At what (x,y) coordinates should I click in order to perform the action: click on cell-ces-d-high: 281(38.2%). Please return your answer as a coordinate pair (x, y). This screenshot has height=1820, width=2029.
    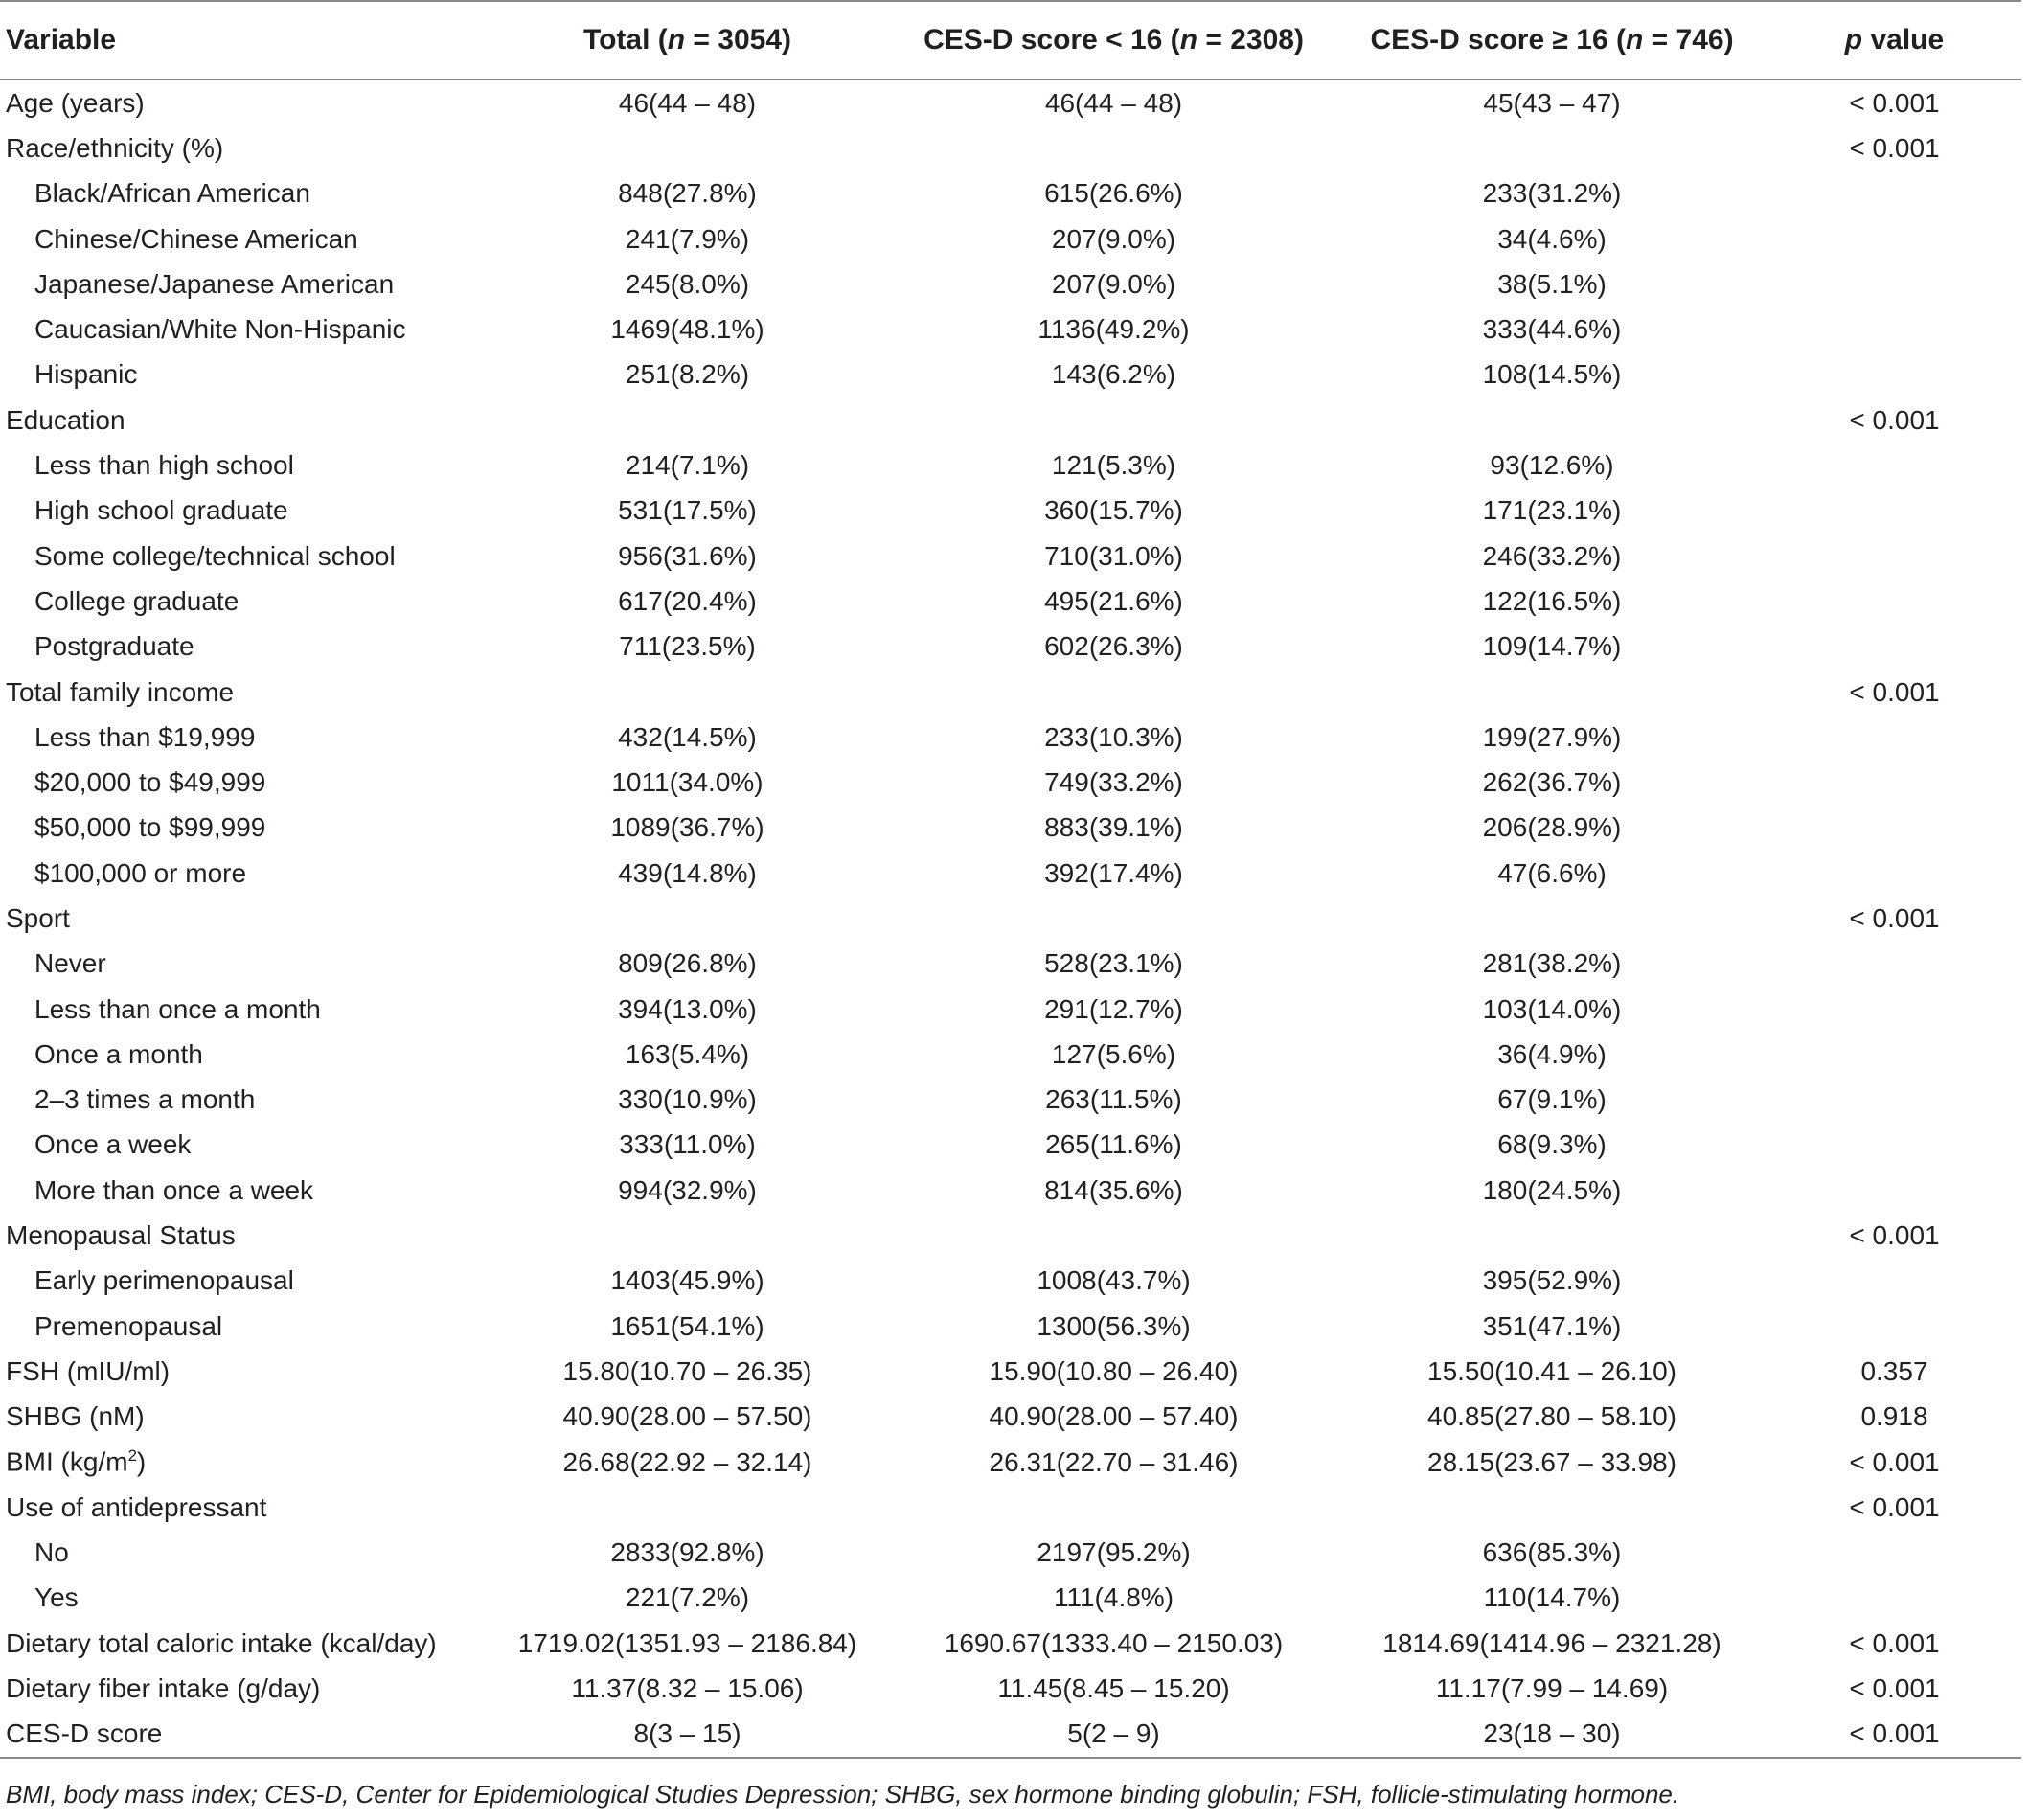
    Looking at the image, I should click on (1552, 964).